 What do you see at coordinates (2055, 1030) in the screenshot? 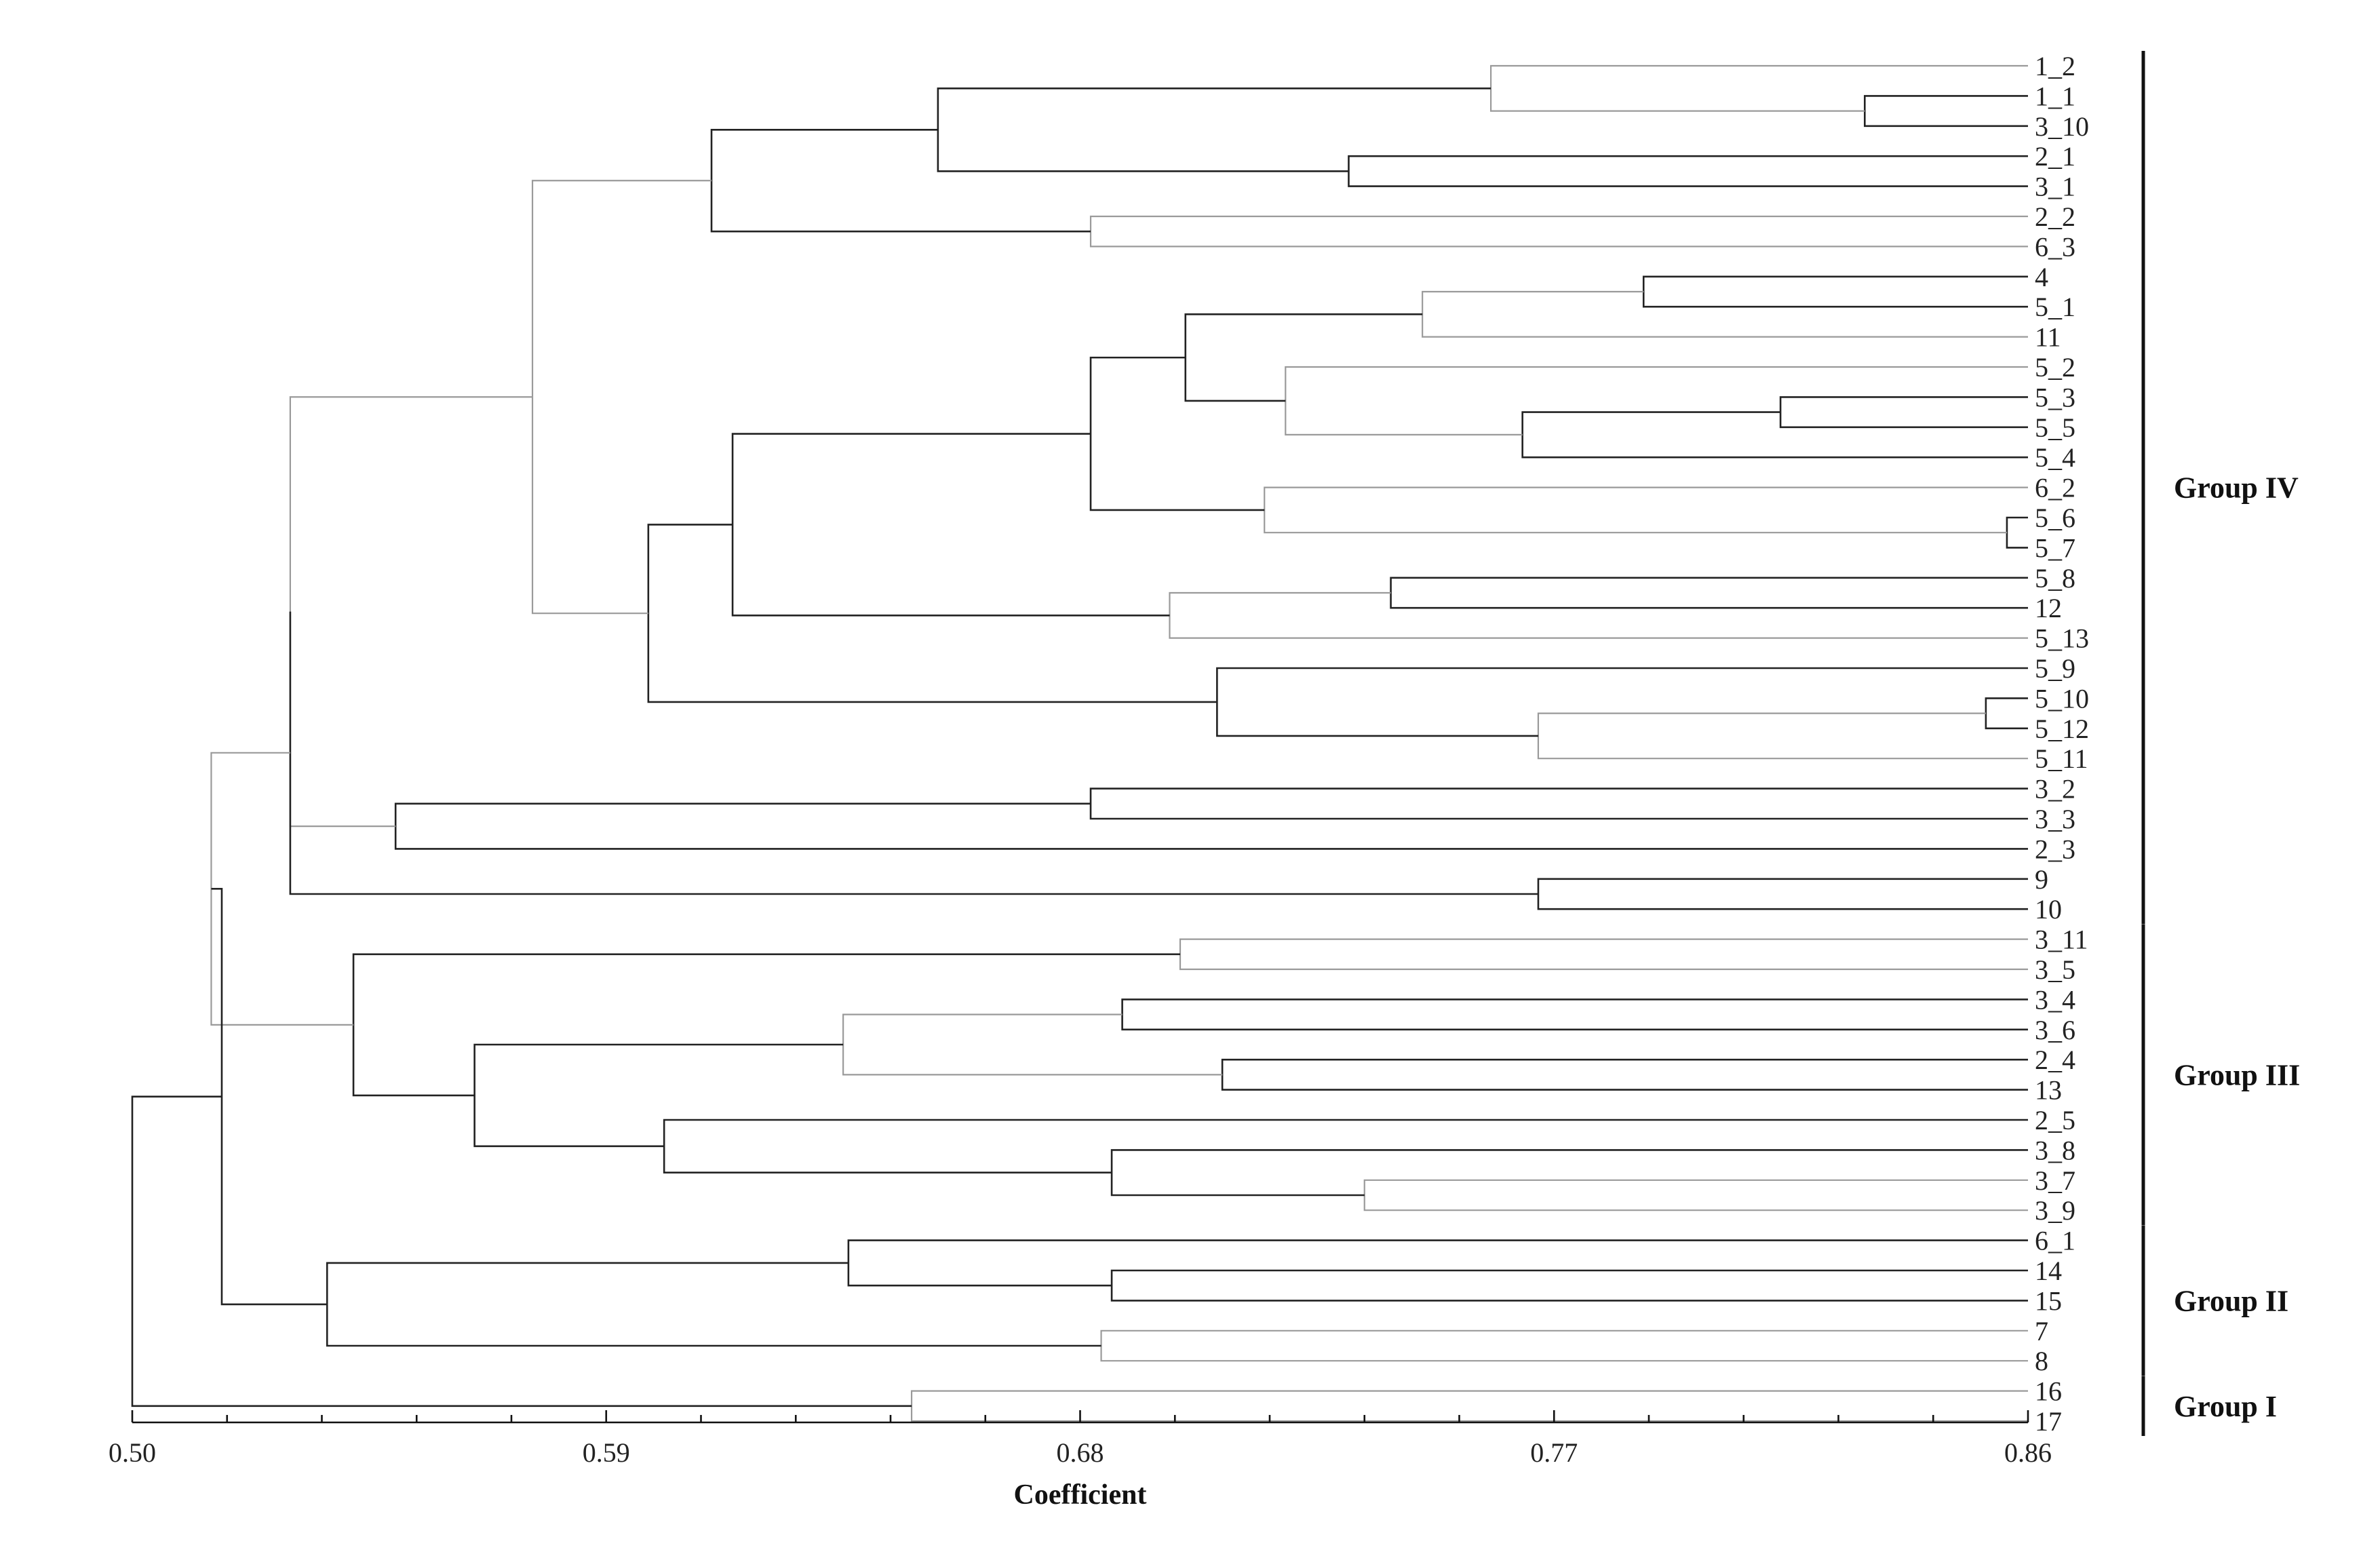
I see `leaf-label: 3_6` at bounding box center [2055, 1030].